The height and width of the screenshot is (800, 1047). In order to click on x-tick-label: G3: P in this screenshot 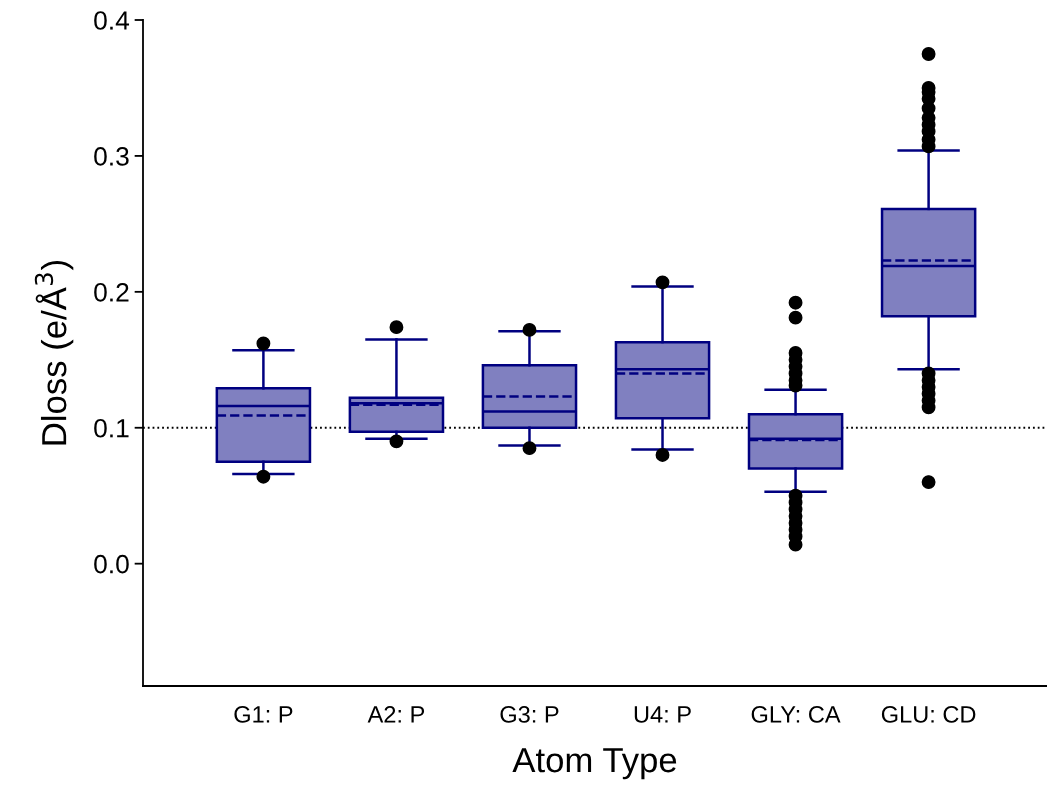, I will do `click(529, 714)`.